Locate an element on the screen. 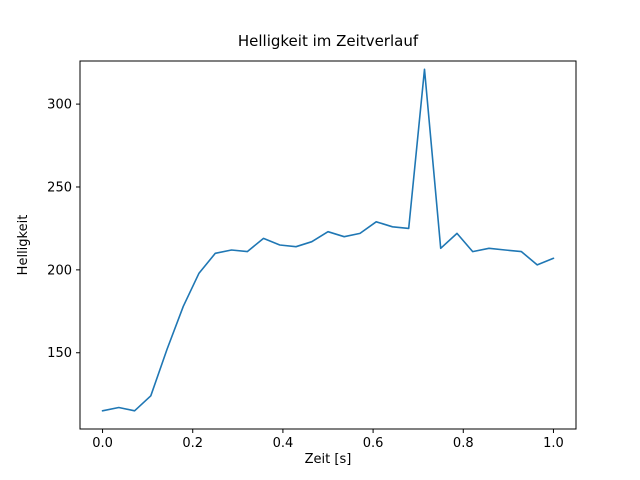  y-tick-label: 200 is located at coordinates (59, 270).